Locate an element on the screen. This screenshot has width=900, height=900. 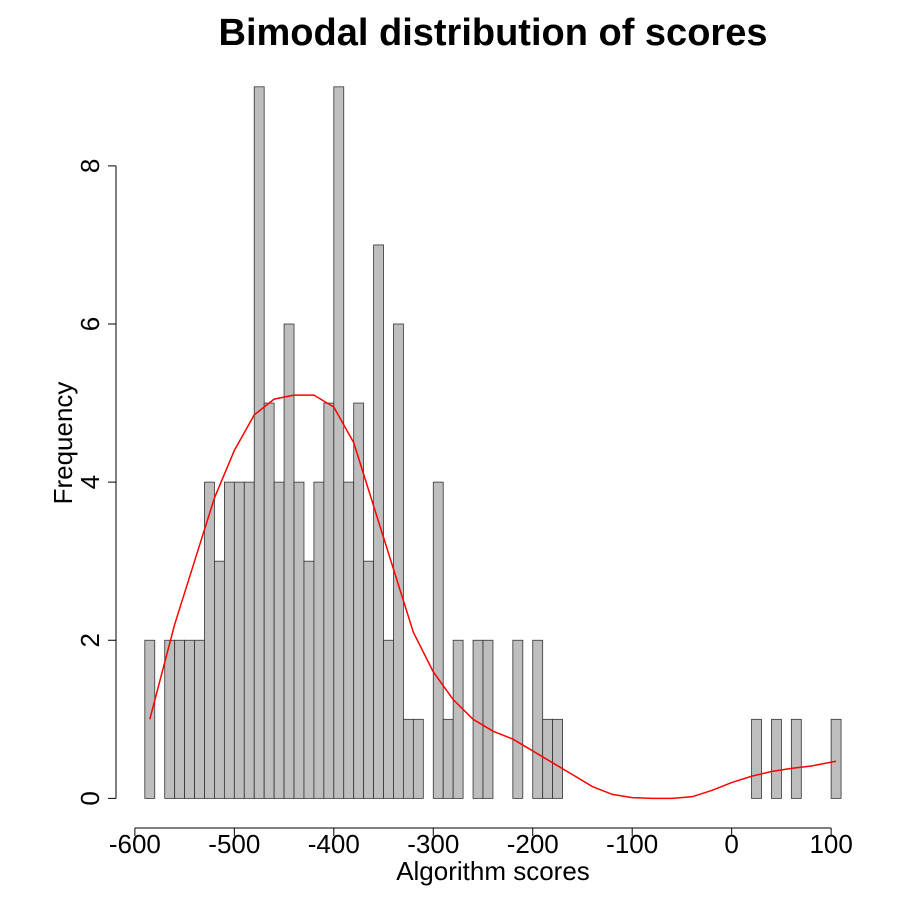
y-tick-label: 4 is located at coordinates (90, 482).